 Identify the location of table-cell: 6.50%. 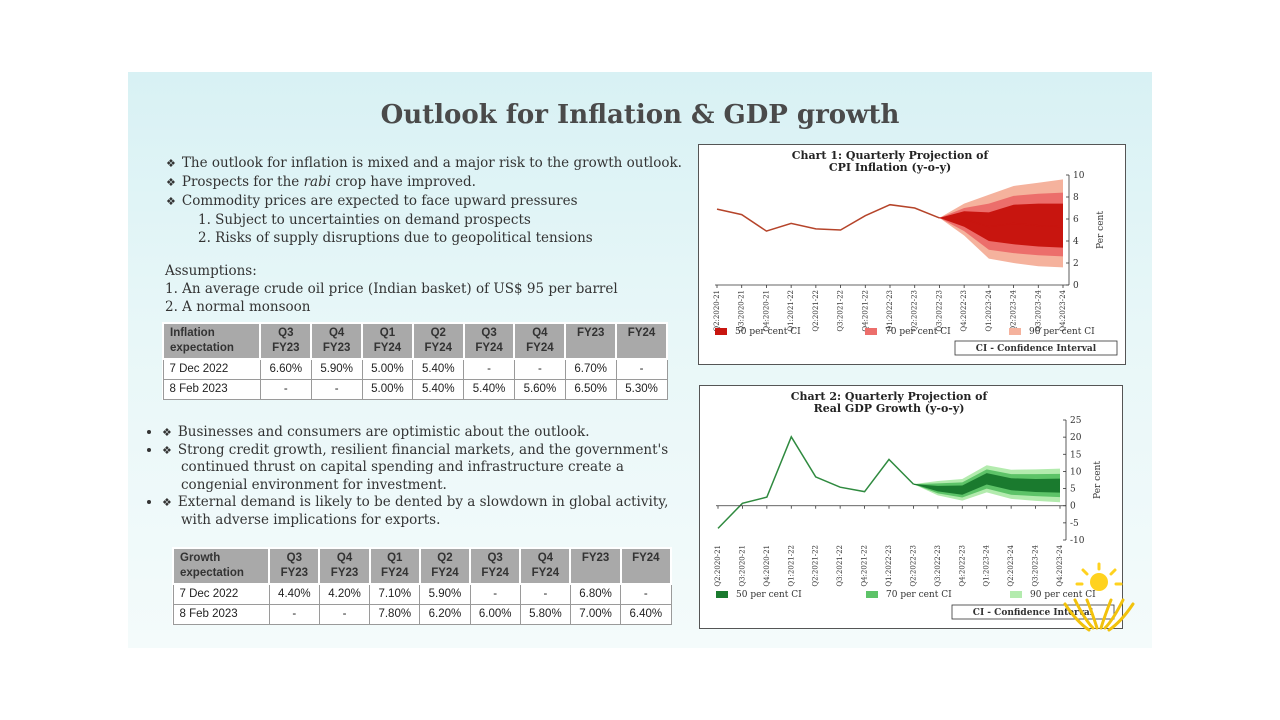
(590, 389).